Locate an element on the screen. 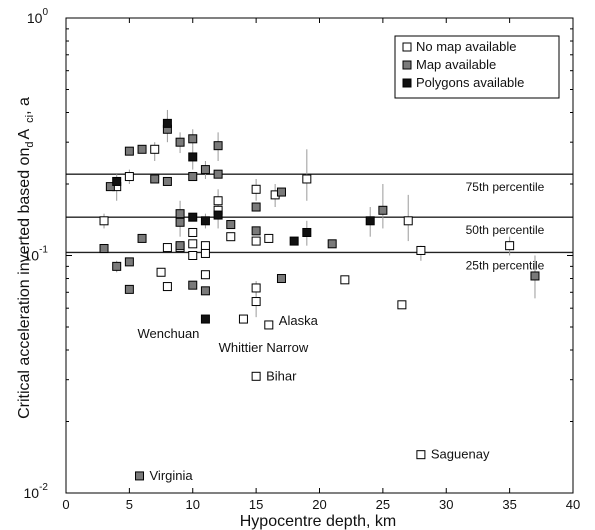 The image size is (595, 530). x-tick-label: 30 is located at coordinates (446, 504).